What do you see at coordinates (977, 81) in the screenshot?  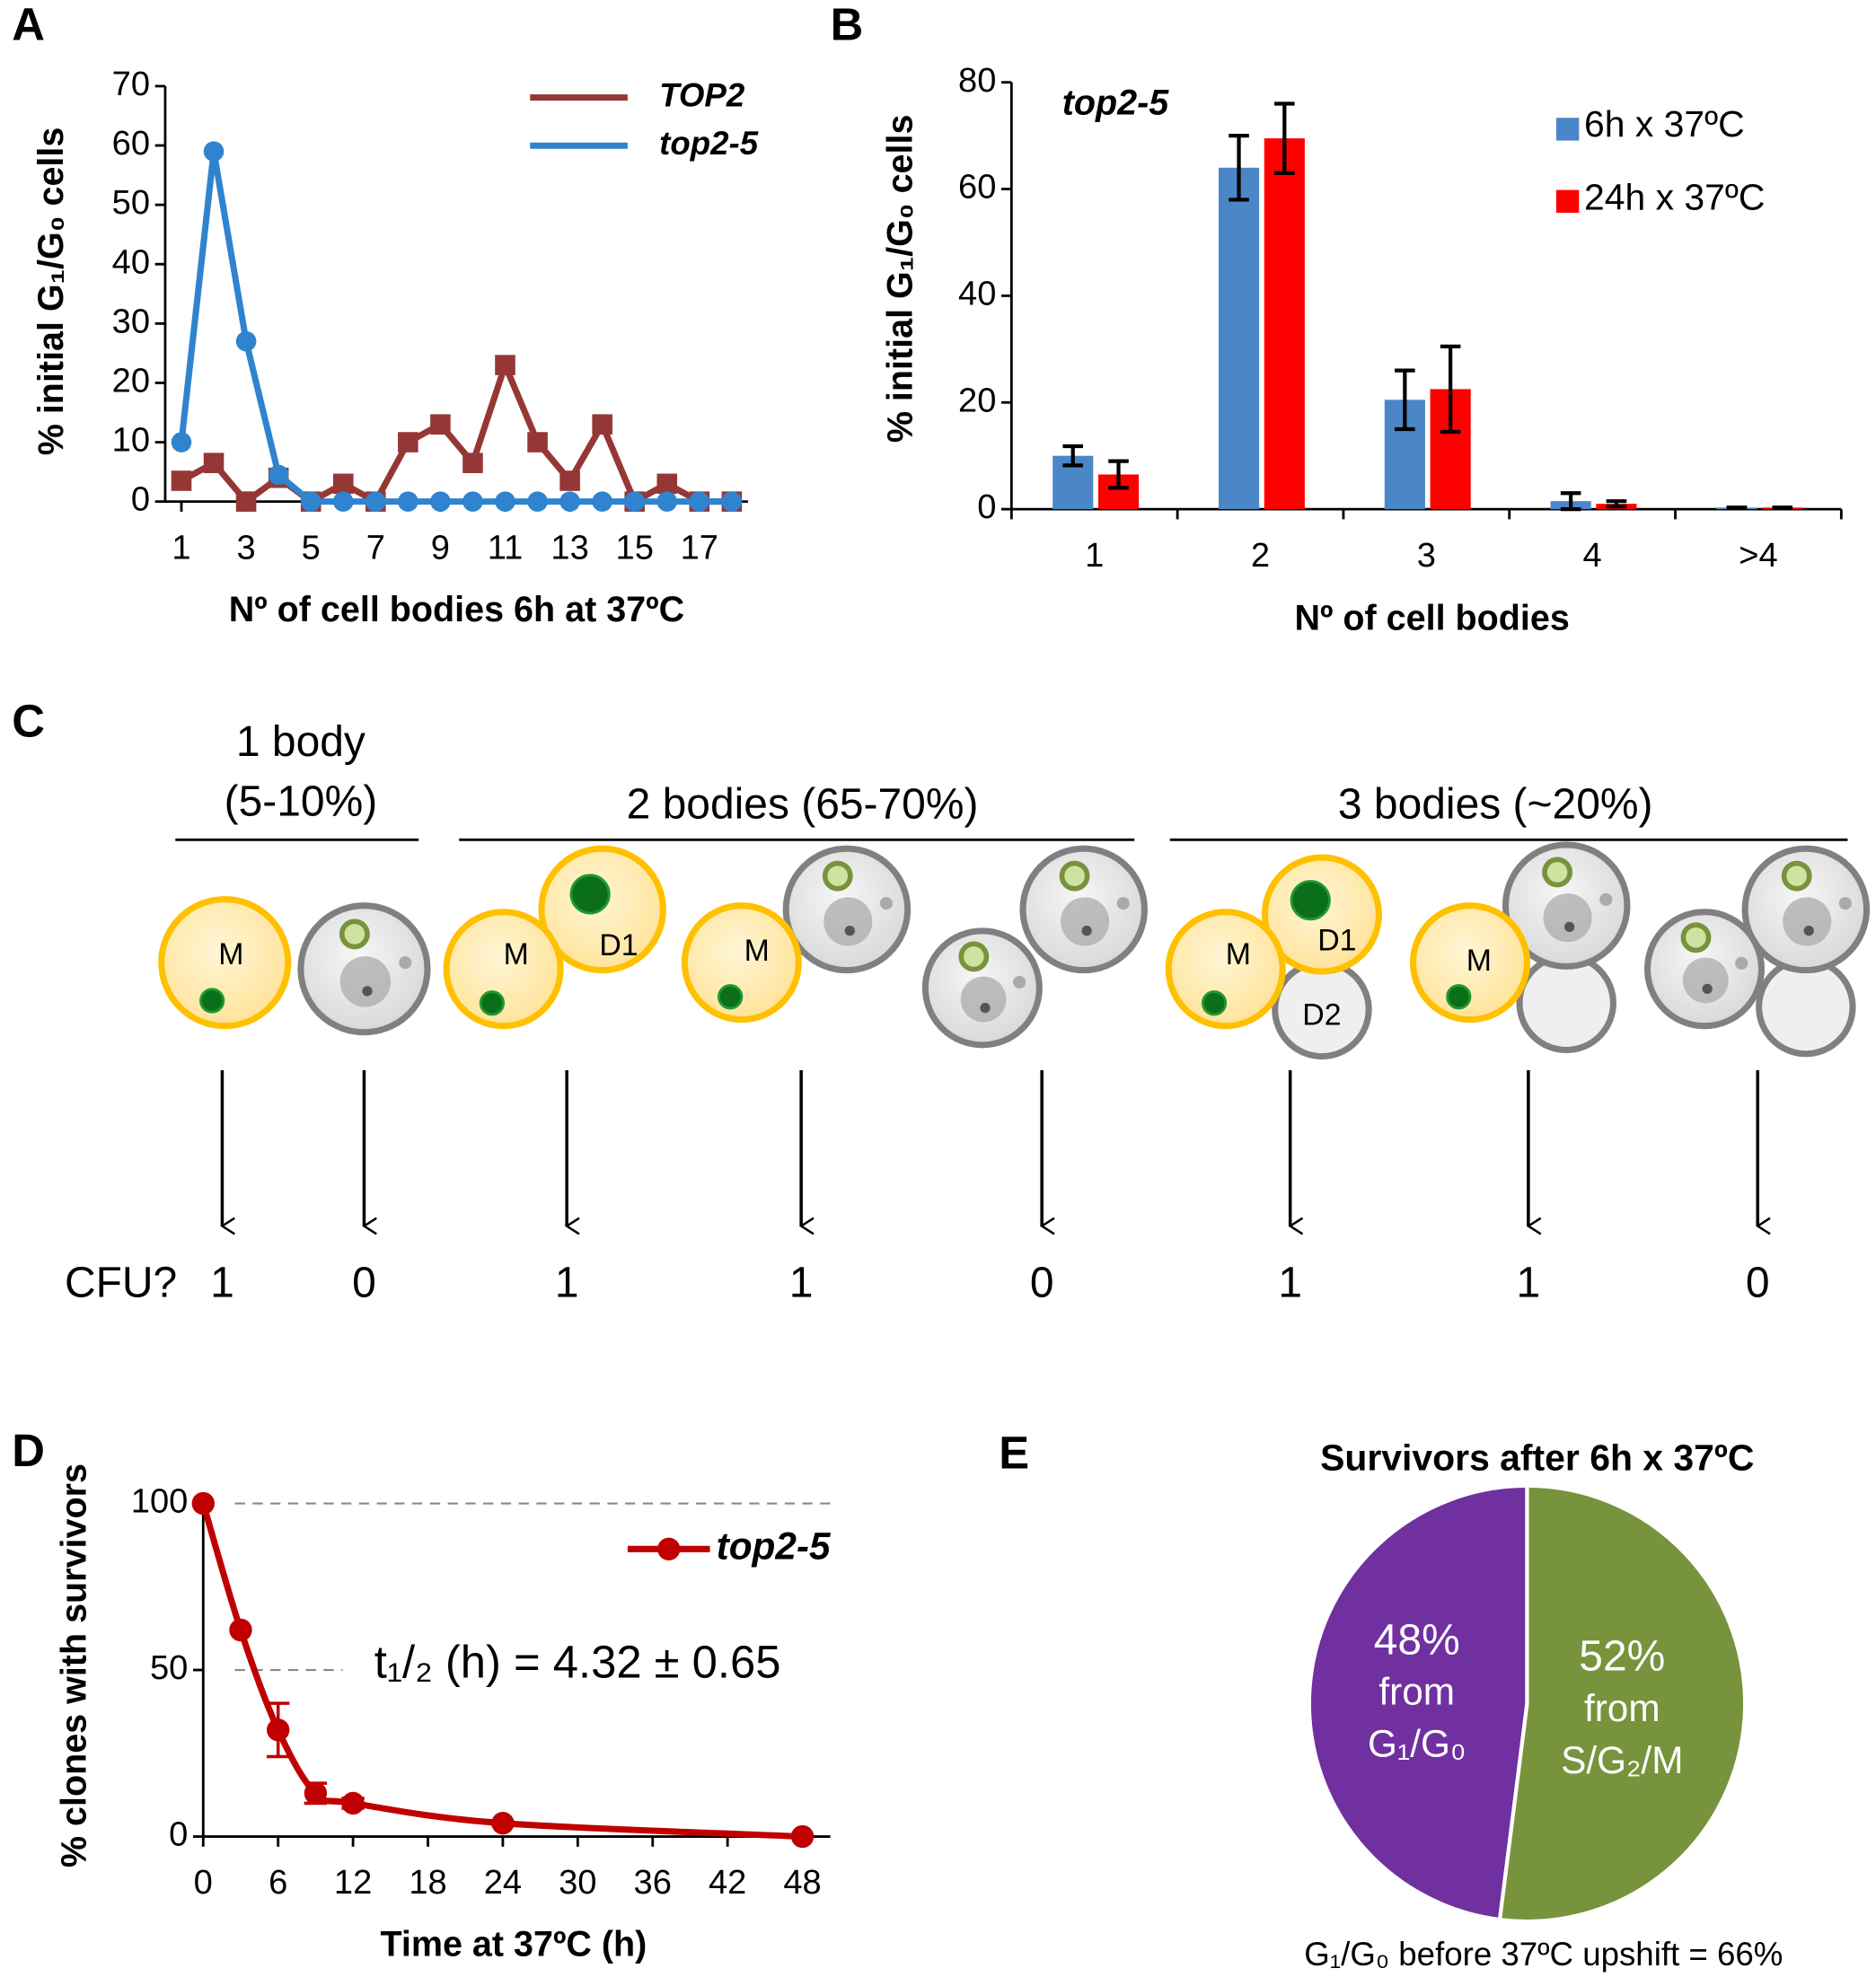 I see `y-tick-label: 80` at bounding box center [977, 81].